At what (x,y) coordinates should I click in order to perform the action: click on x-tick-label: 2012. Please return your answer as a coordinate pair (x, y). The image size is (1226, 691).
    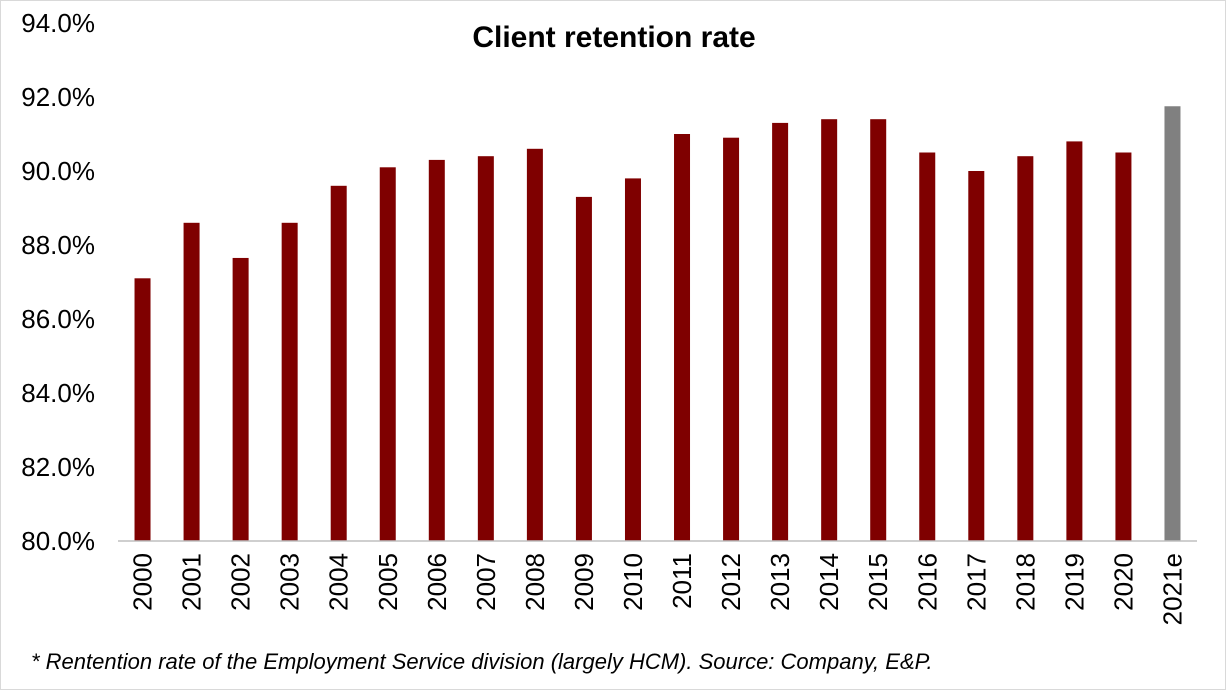
    Looking at the image, I should click on (731, 582).